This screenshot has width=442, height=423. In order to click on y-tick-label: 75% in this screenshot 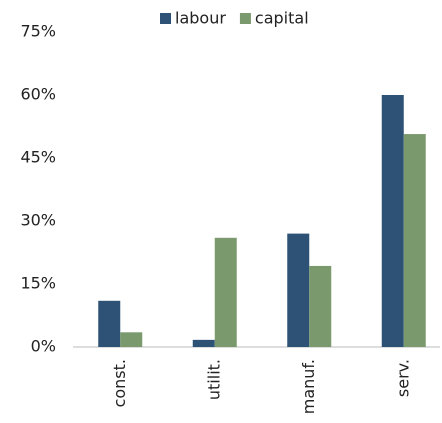, I will do `click(38, 31)`.